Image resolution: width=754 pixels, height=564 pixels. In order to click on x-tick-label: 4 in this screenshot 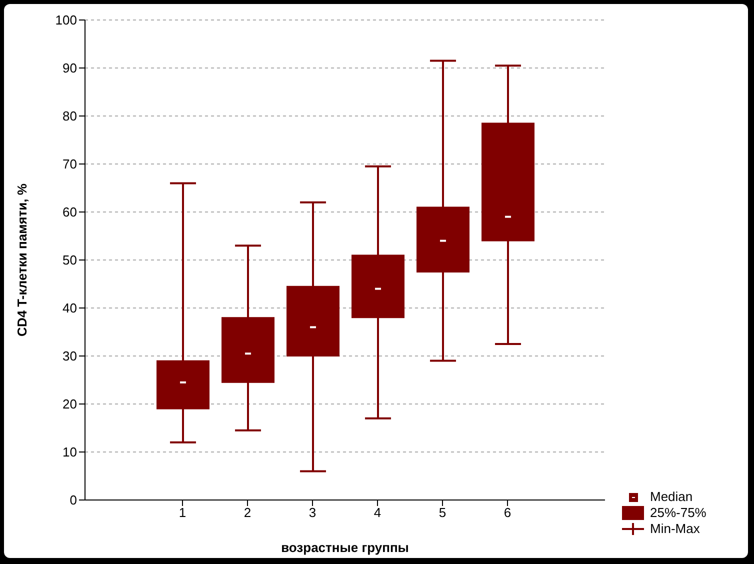, I will do `click(378, 512)`.